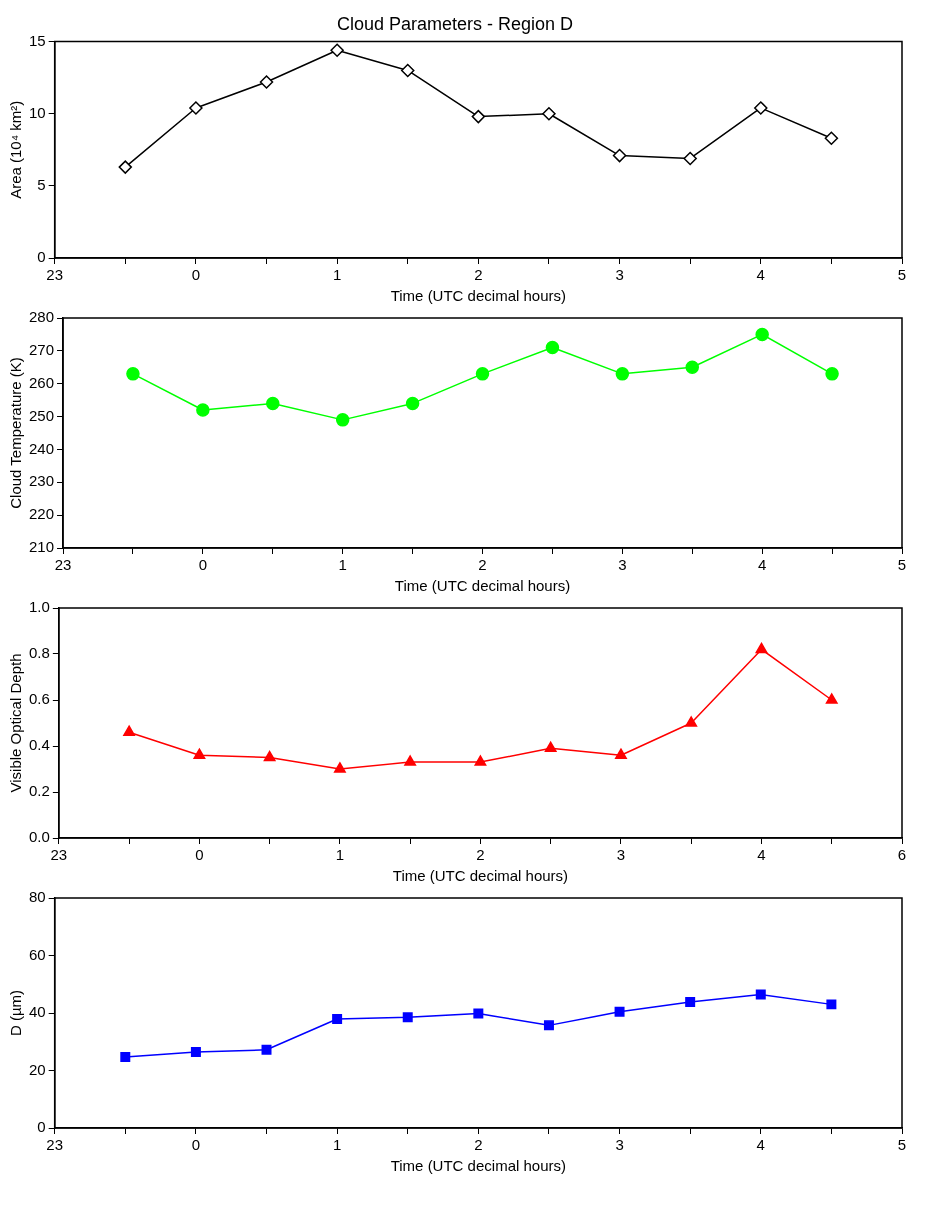 Image resolution: width=928 pixels, height=1216 pixels. I want to click on y-tick-label: 60, so click(37, 954).